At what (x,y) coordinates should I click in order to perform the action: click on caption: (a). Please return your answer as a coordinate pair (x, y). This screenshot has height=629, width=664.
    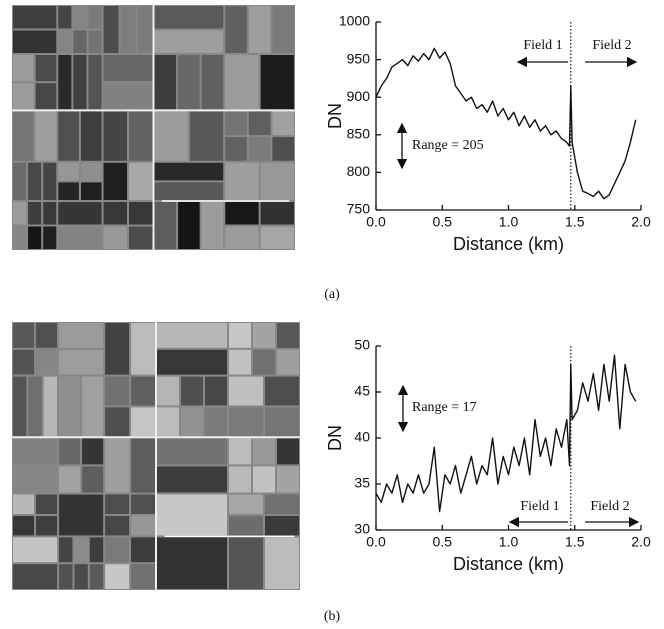
    Looking at the image, I should click on (332, 294).